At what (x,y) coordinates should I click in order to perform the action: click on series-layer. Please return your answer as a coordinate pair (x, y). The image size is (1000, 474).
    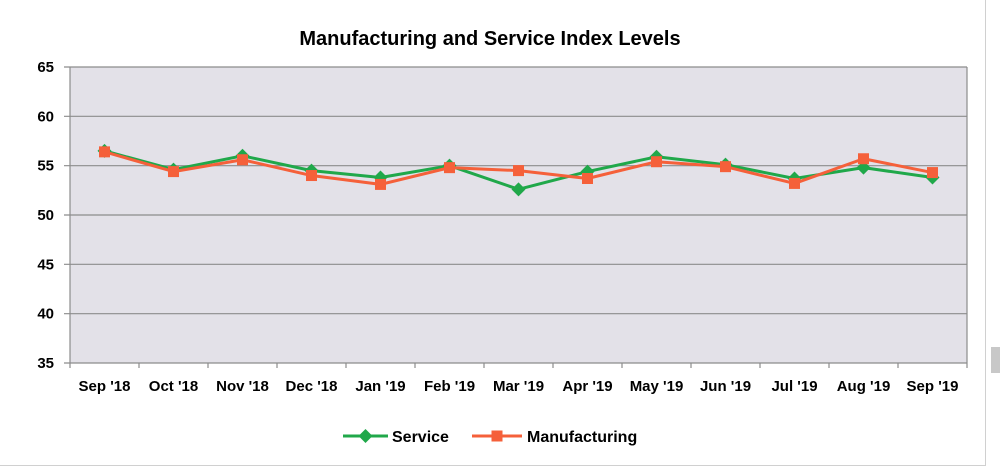
    Looking at the image, I should click on (518, 170).